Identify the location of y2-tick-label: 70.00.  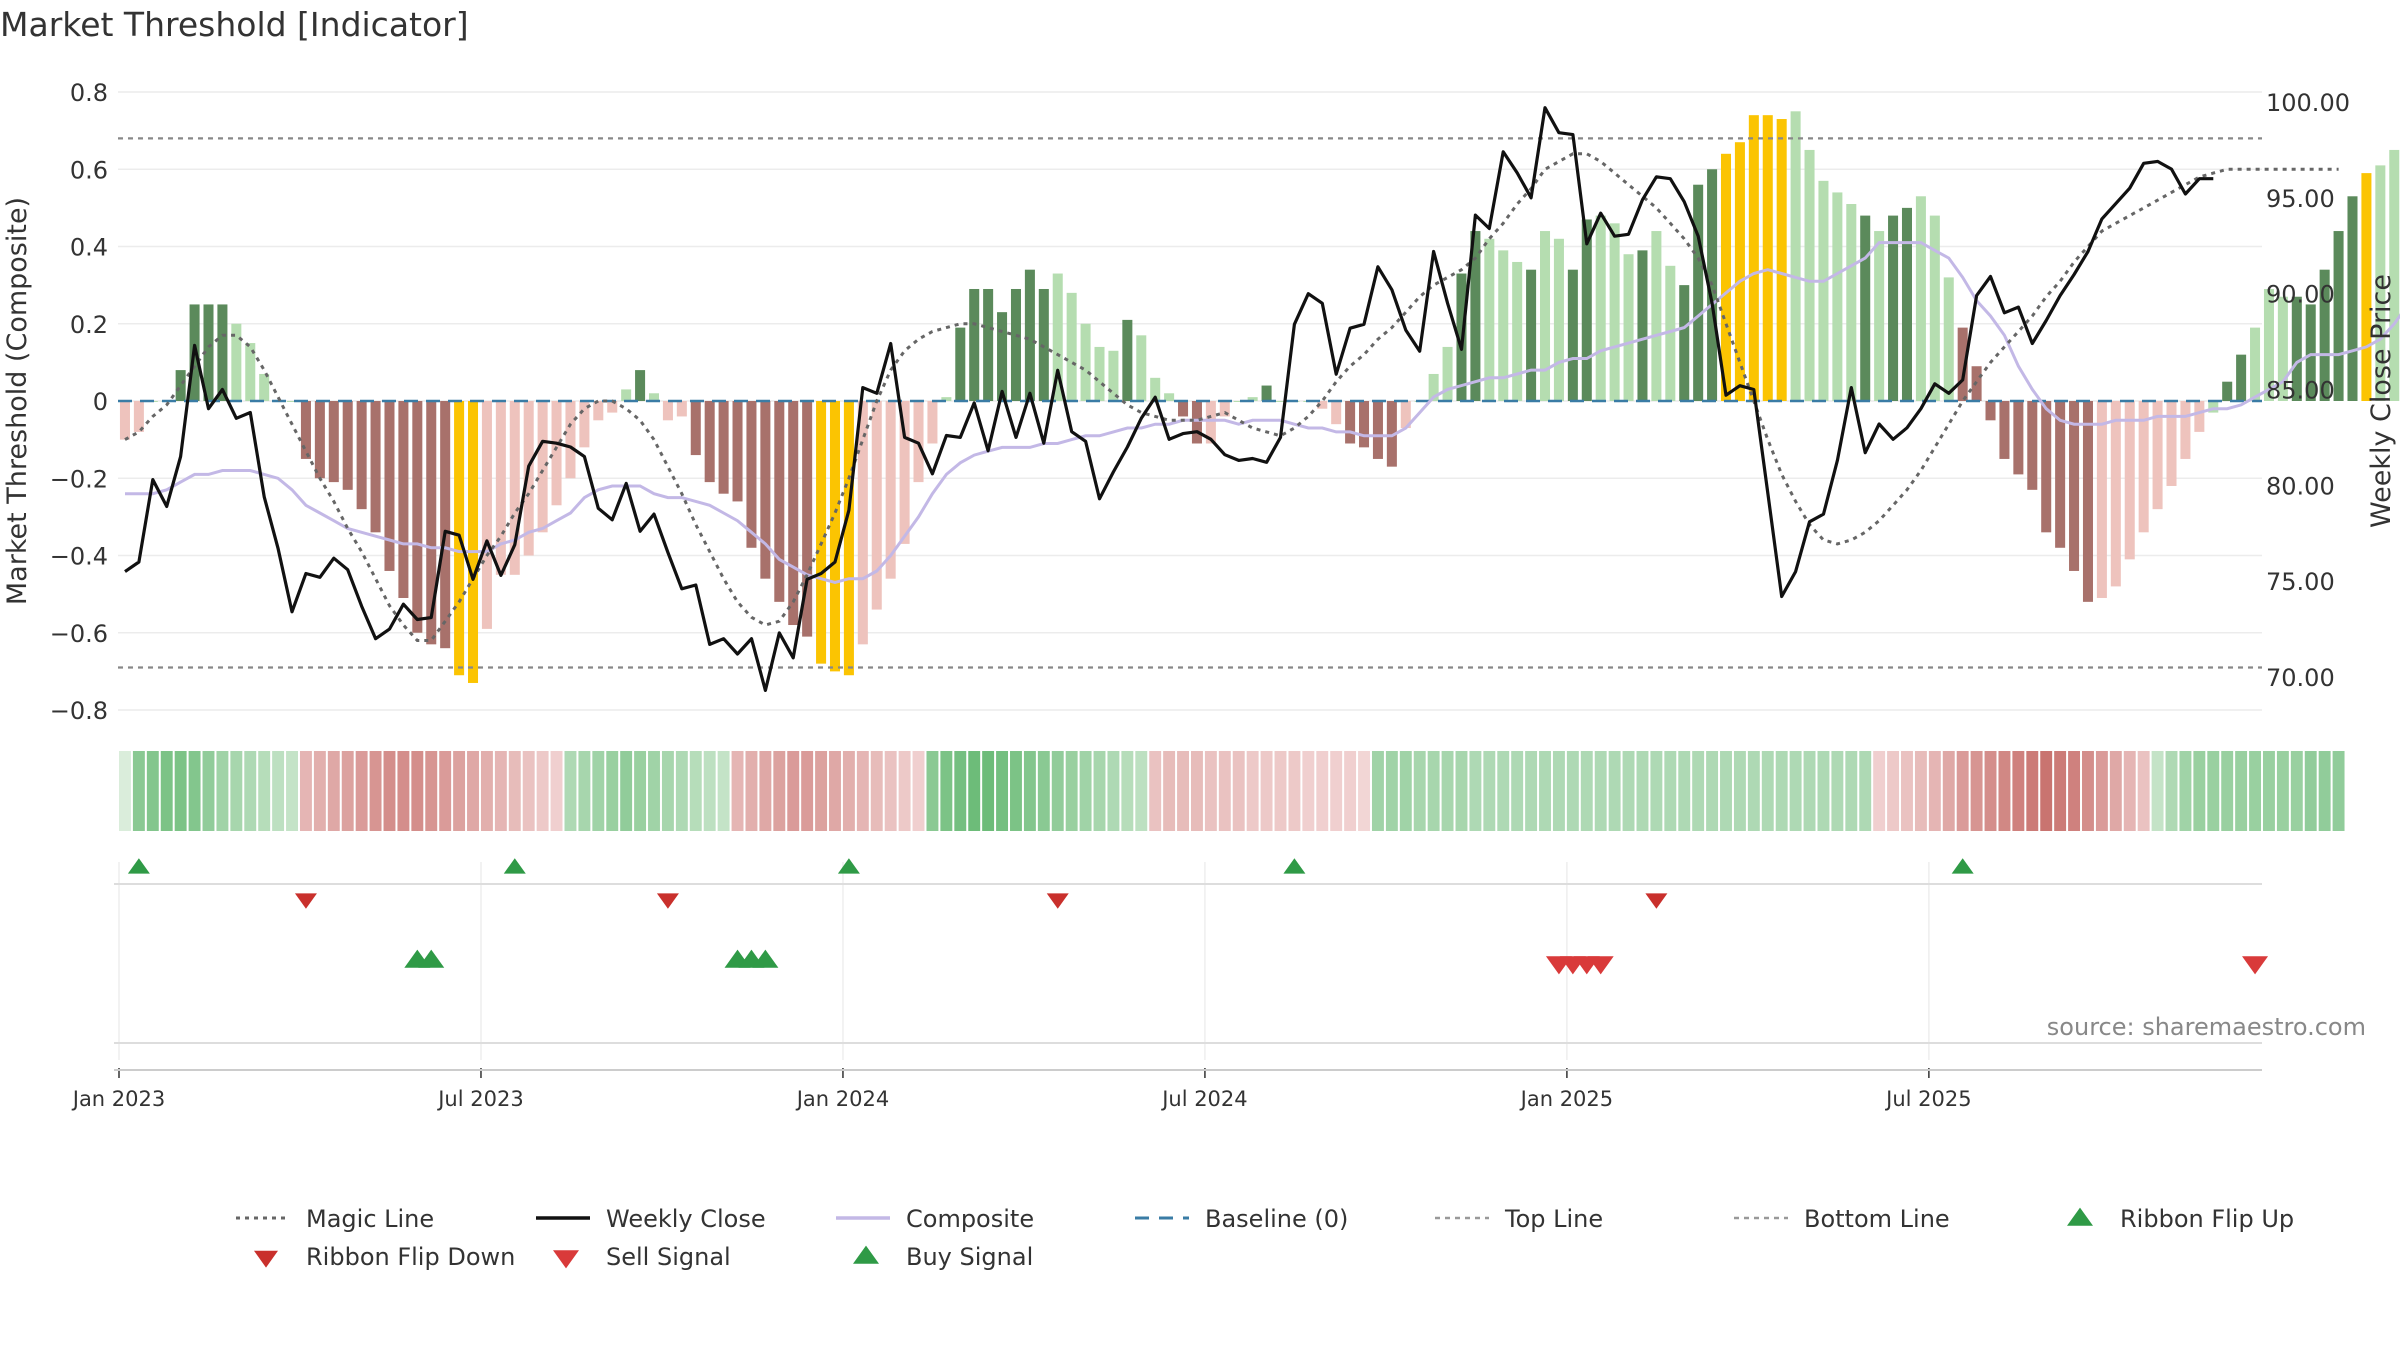
(2300, 678).